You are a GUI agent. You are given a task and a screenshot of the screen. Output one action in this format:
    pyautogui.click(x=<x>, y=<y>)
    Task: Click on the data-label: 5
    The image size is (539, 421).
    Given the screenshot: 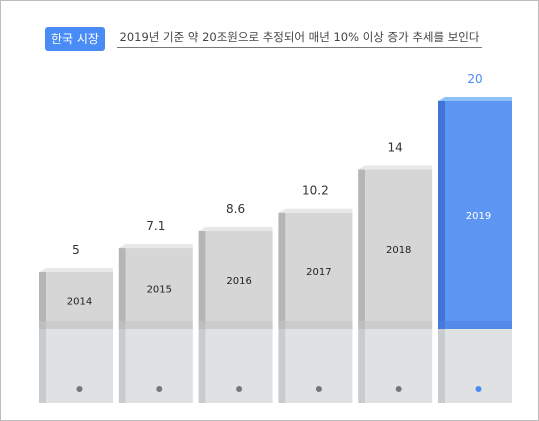 What is the action you would take?
    pyautogui.click(x=76, y=250)
    